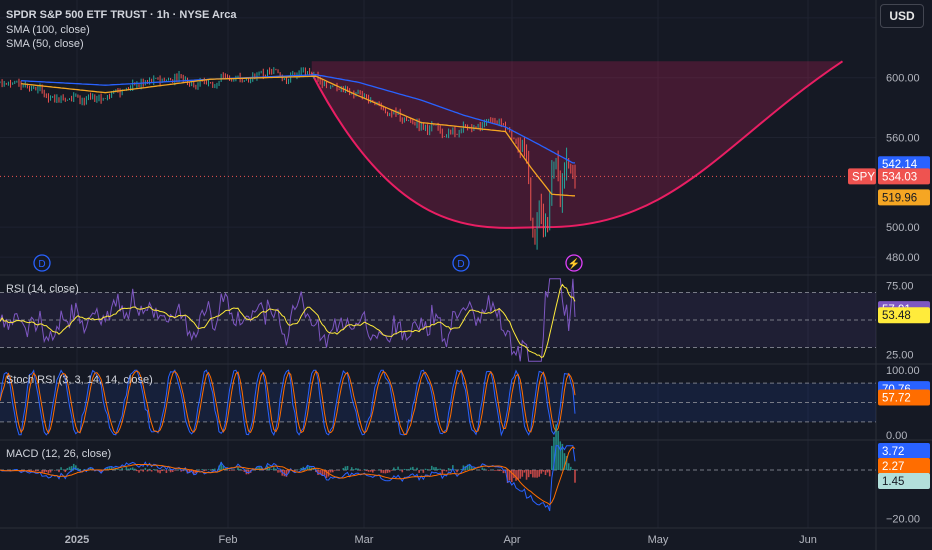 The width and height of the screenshot is (932, 550). Describe the element at coordinates (364, 540) in the screenshot. I see `x-axis-tick: Mar` at that location.